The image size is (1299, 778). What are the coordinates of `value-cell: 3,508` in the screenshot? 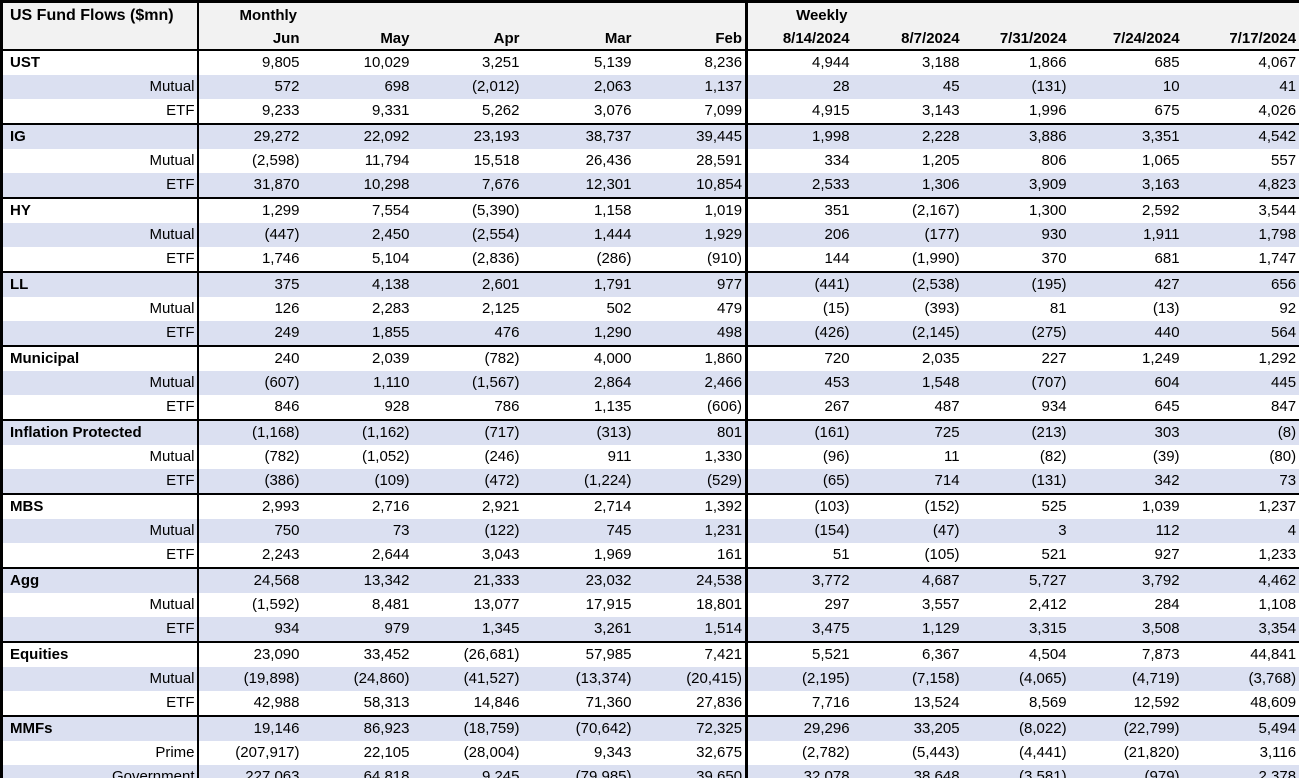 It's located at (1161, 628).